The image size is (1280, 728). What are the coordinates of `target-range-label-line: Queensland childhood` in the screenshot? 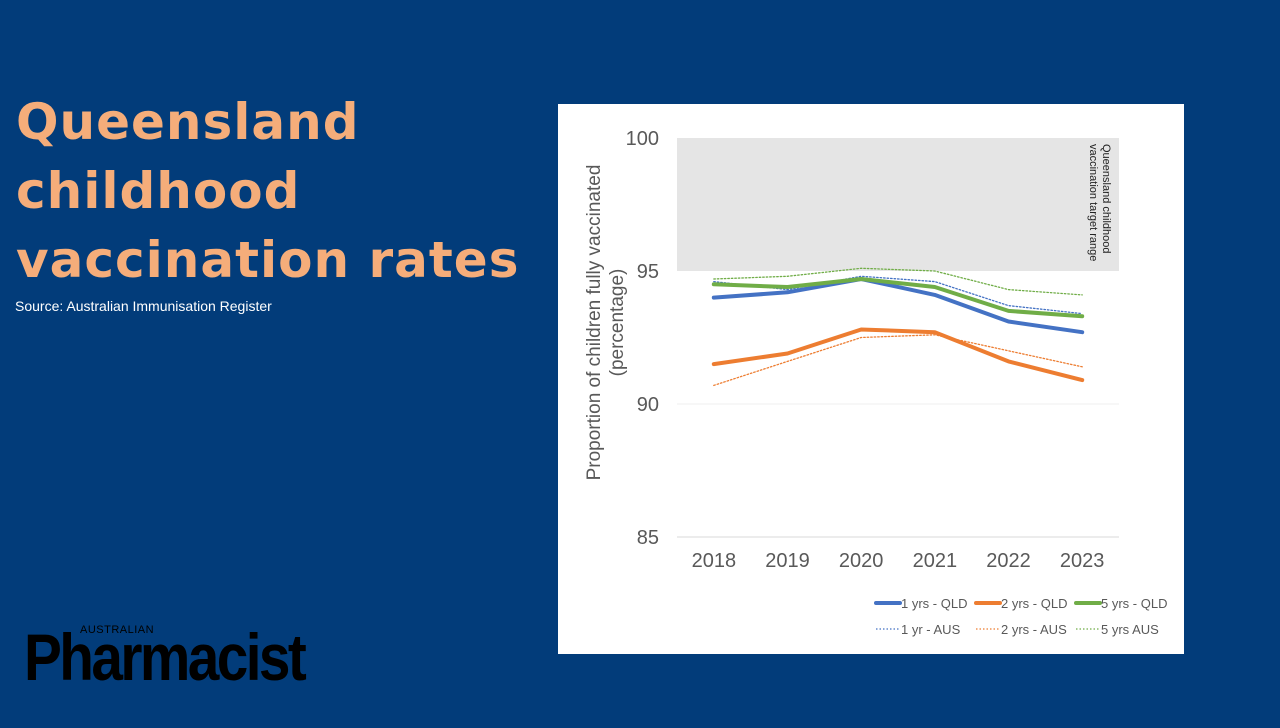 It's located at (1106, 198).